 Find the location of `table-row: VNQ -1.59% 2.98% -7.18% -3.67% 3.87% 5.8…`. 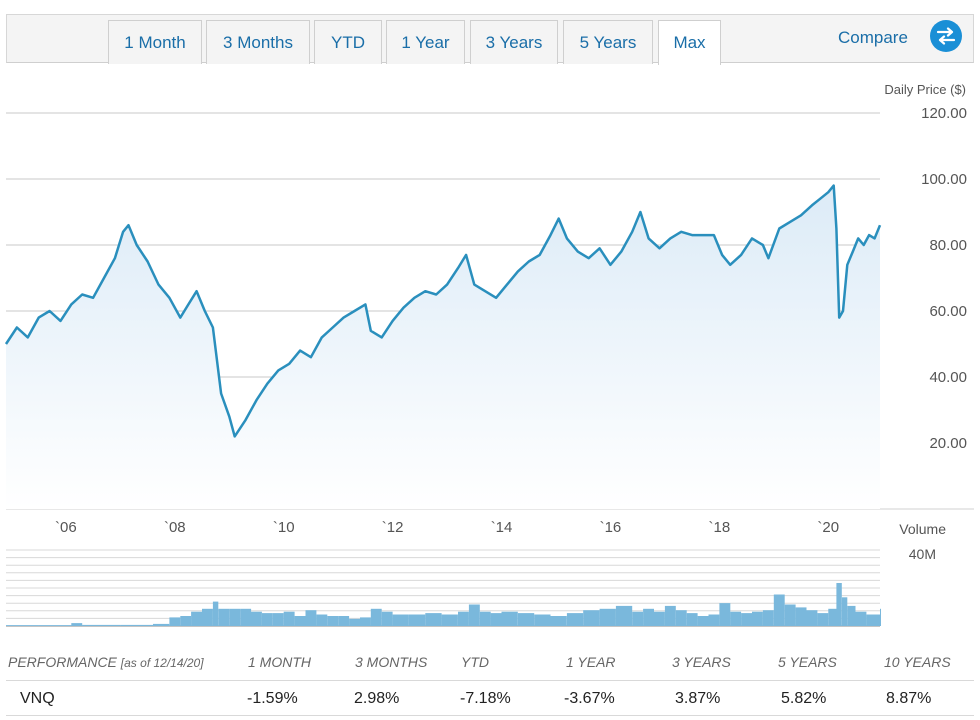

table-row: VNQ -1.59% 2.98% -7.18% -3.67% 3.87% 5.8… is located at coordinates (490, 698).